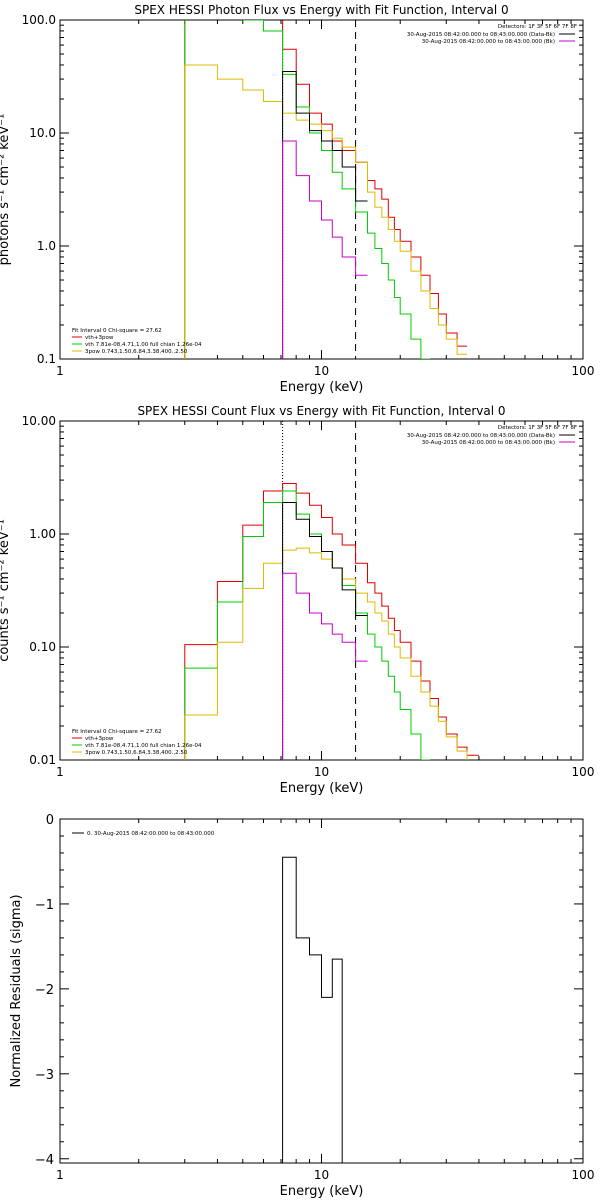 The image size is (600, 1200). Describe the element at coordinates (46, 246) in the screenshot. I see `y-tick-label: 1.0` at that location.